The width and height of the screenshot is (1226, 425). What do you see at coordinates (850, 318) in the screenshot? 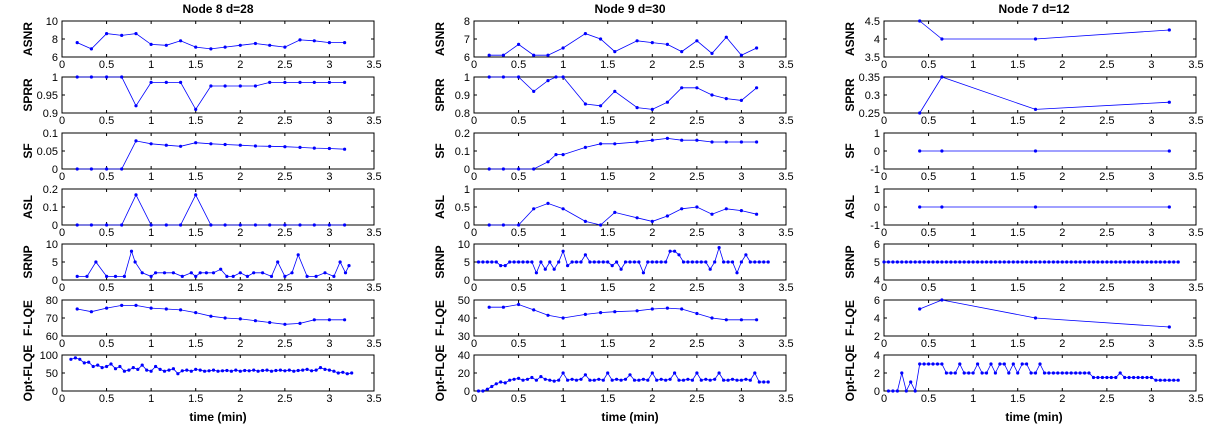
I see `y-axis-label: F-LQE` at bounding box center [850, 318].